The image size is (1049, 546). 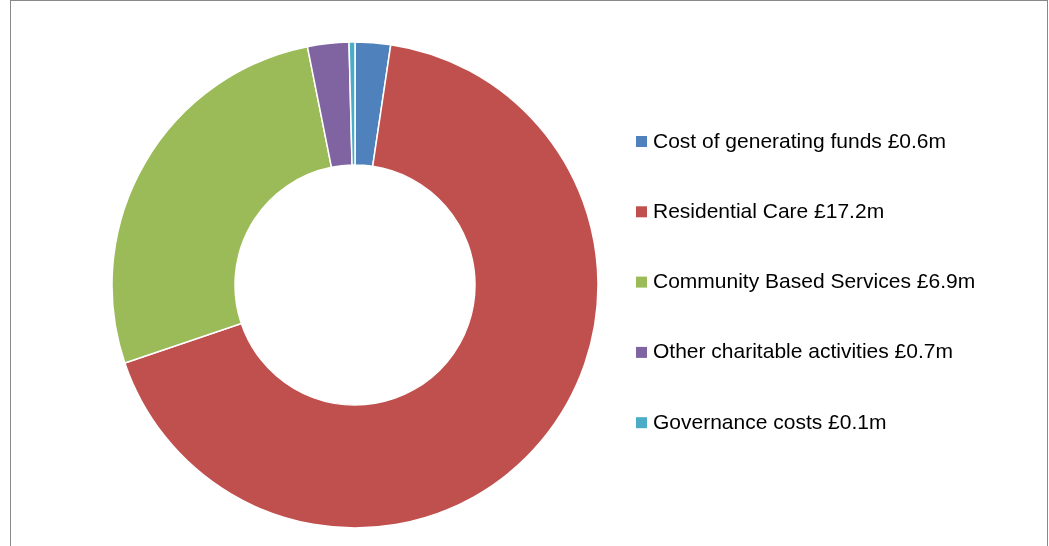 What do you see at coordinates (946, 281) in the screenshot?
I see `data-label: £6.9m` at bounding box center [946, 281].